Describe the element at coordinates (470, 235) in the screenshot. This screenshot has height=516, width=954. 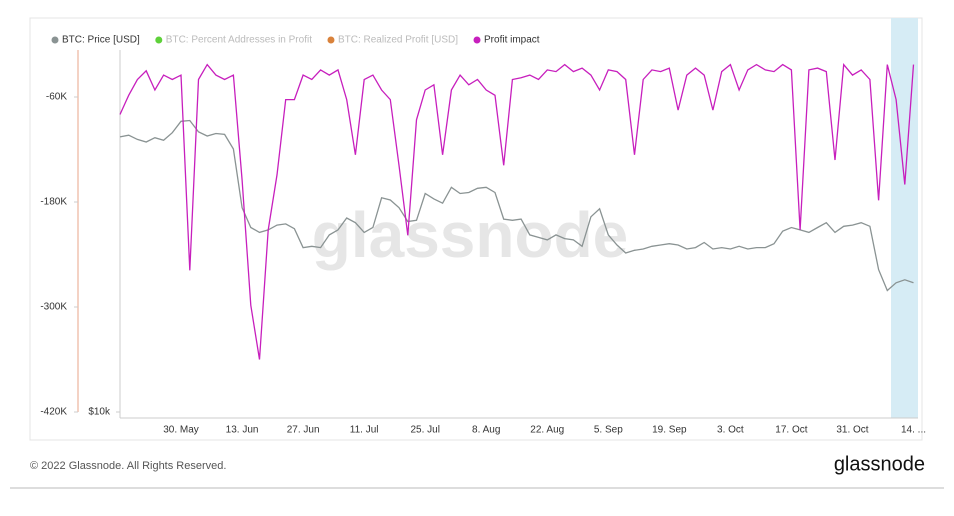
I see `watermark: glassnode` at that location.